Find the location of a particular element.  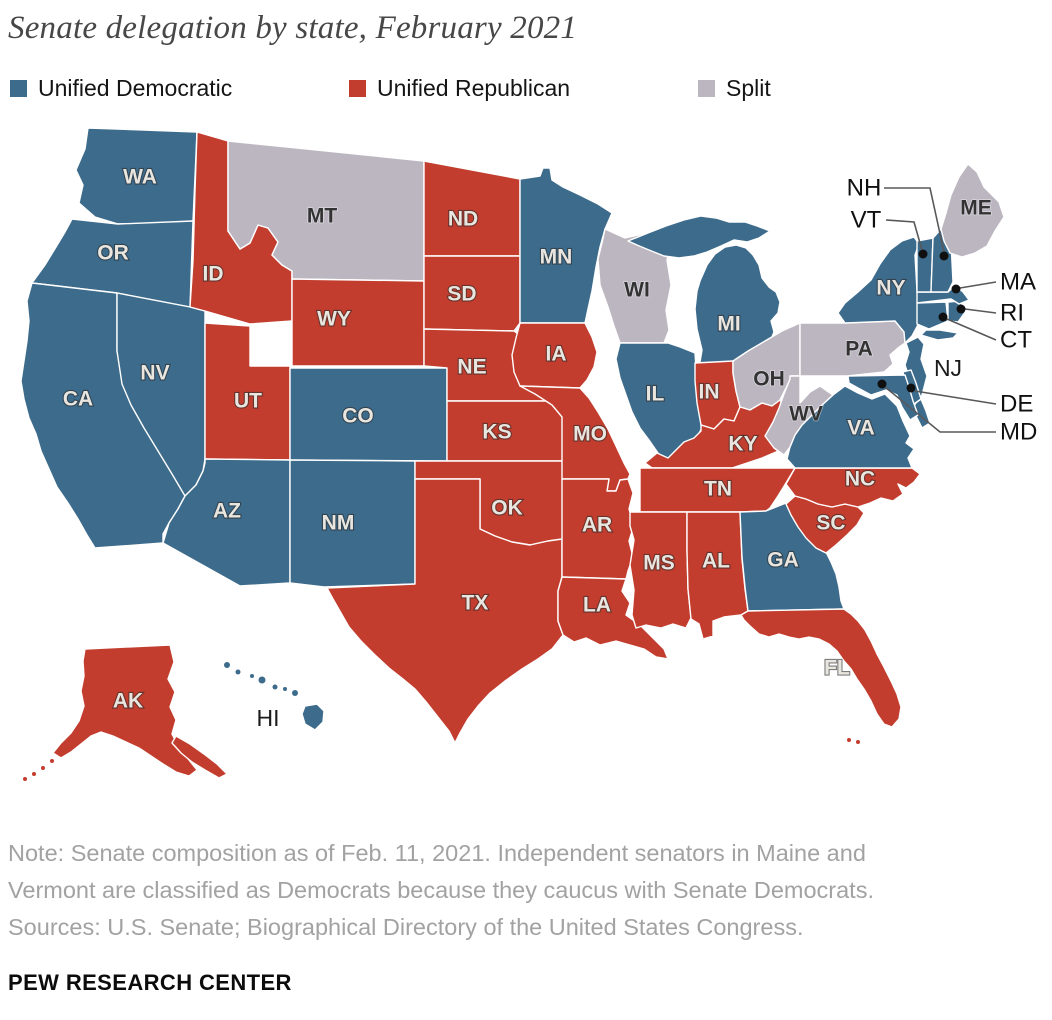

callout-line-NH is located at coordinates (914, 220).